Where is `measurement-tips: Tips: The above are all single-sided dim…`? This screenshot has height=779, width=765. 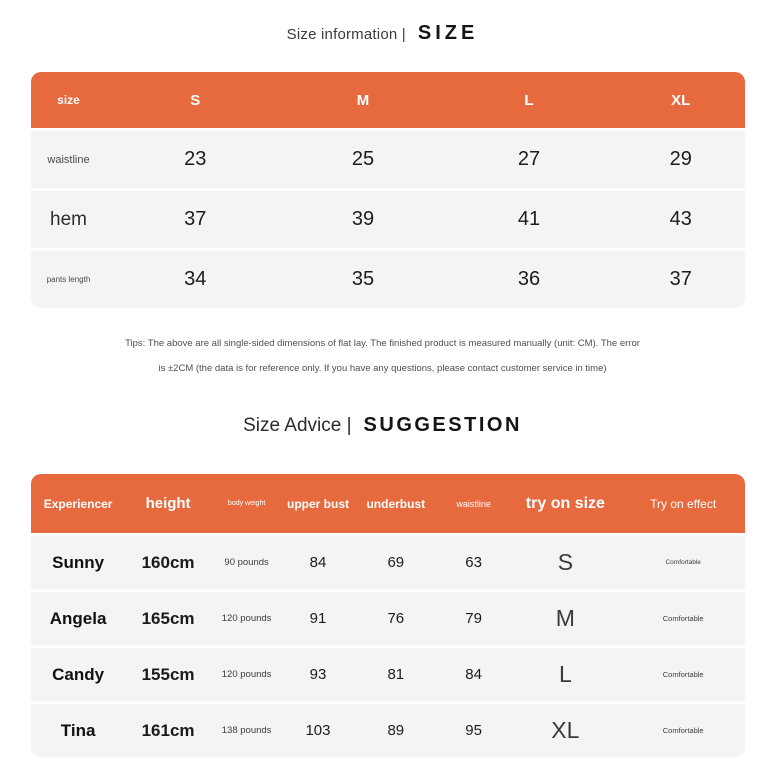 measurement-tips: Tips: The above are all single-sided dim… is located at coordinates (382, 356).